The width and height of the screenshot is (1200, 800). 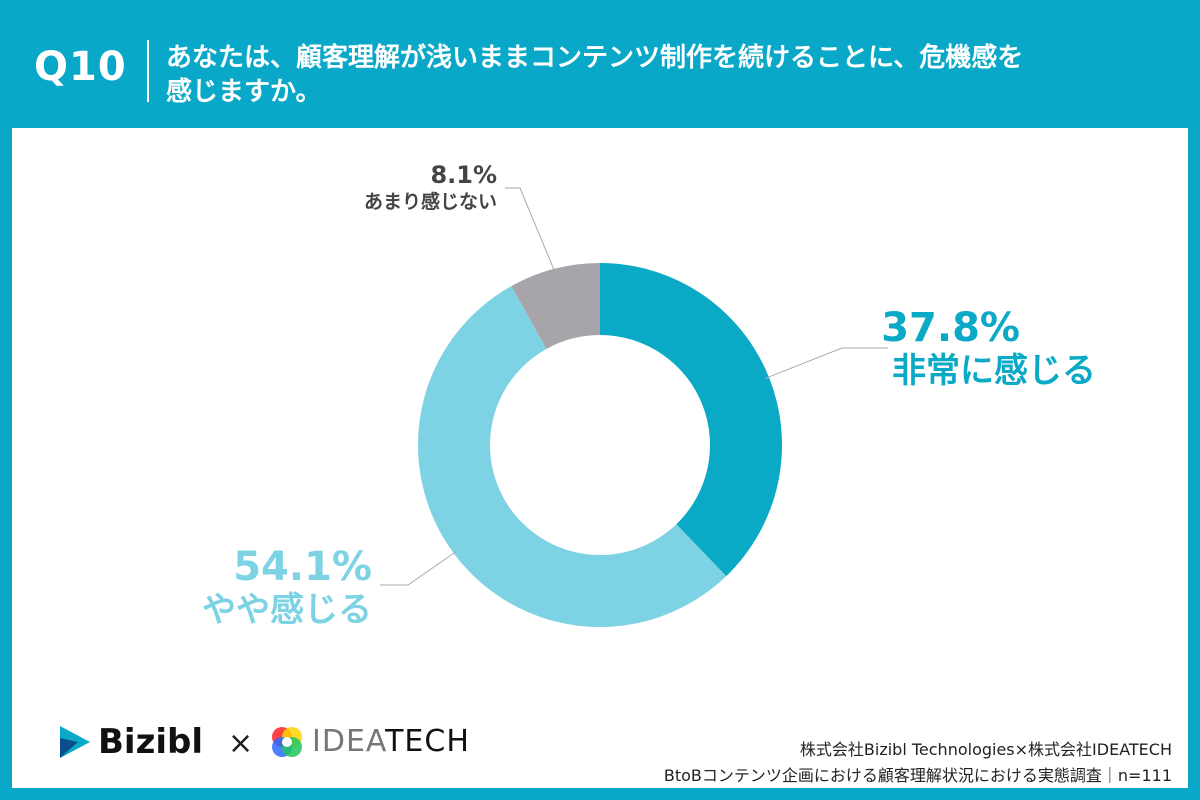 I want to click on slice-label-category-rarely: あまり感じない, so click(x=430, y=201).